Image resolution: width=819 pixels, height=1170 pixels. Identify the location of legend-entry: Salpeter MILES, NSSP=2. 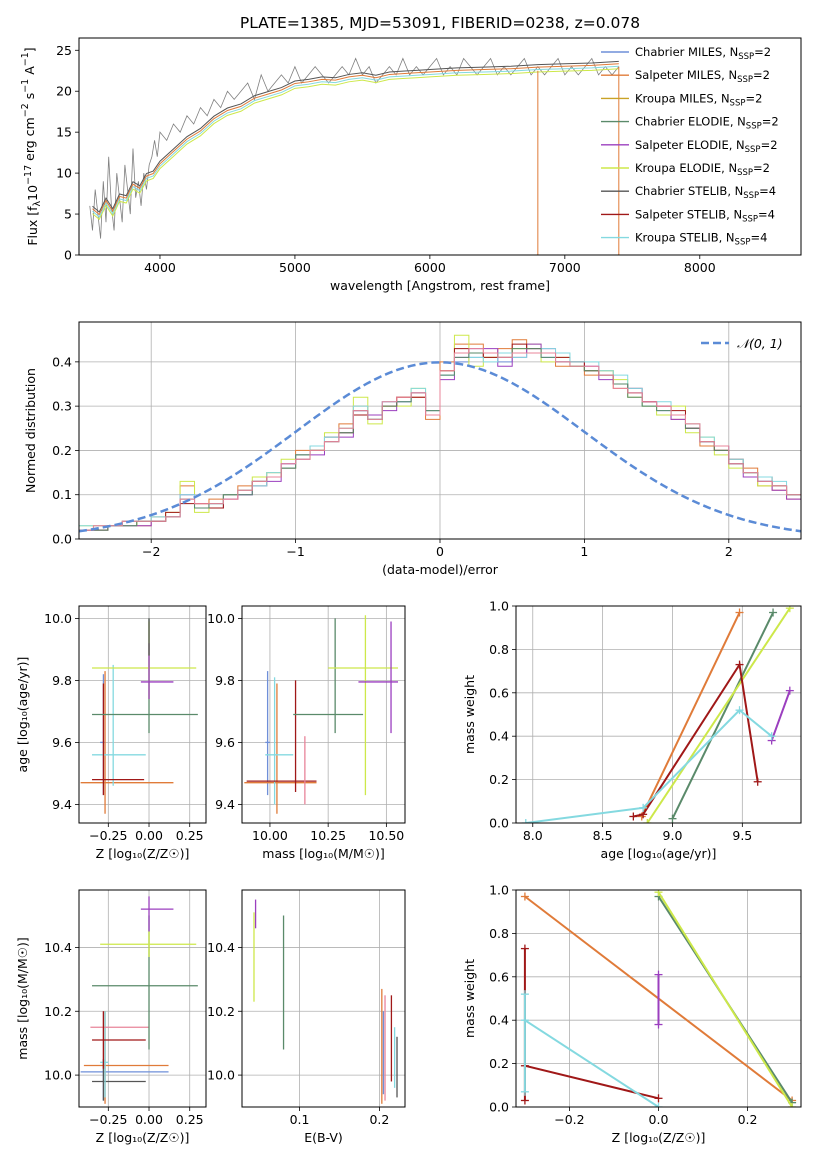
(702, 76).